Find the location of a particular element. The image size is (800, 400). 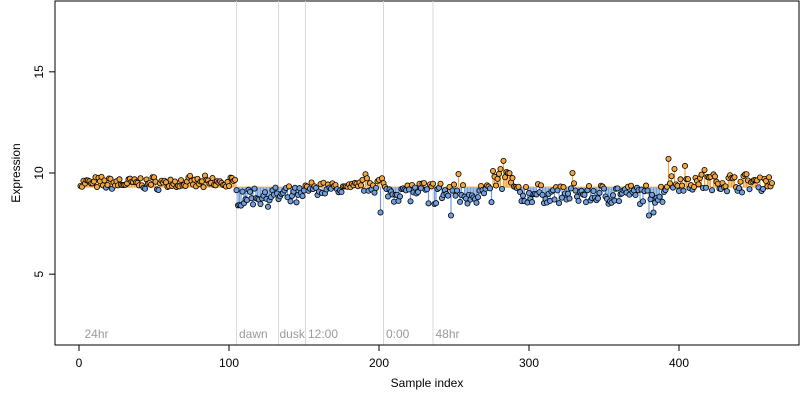

annotation-label: 12:00 is located at coordinates (323, 334).